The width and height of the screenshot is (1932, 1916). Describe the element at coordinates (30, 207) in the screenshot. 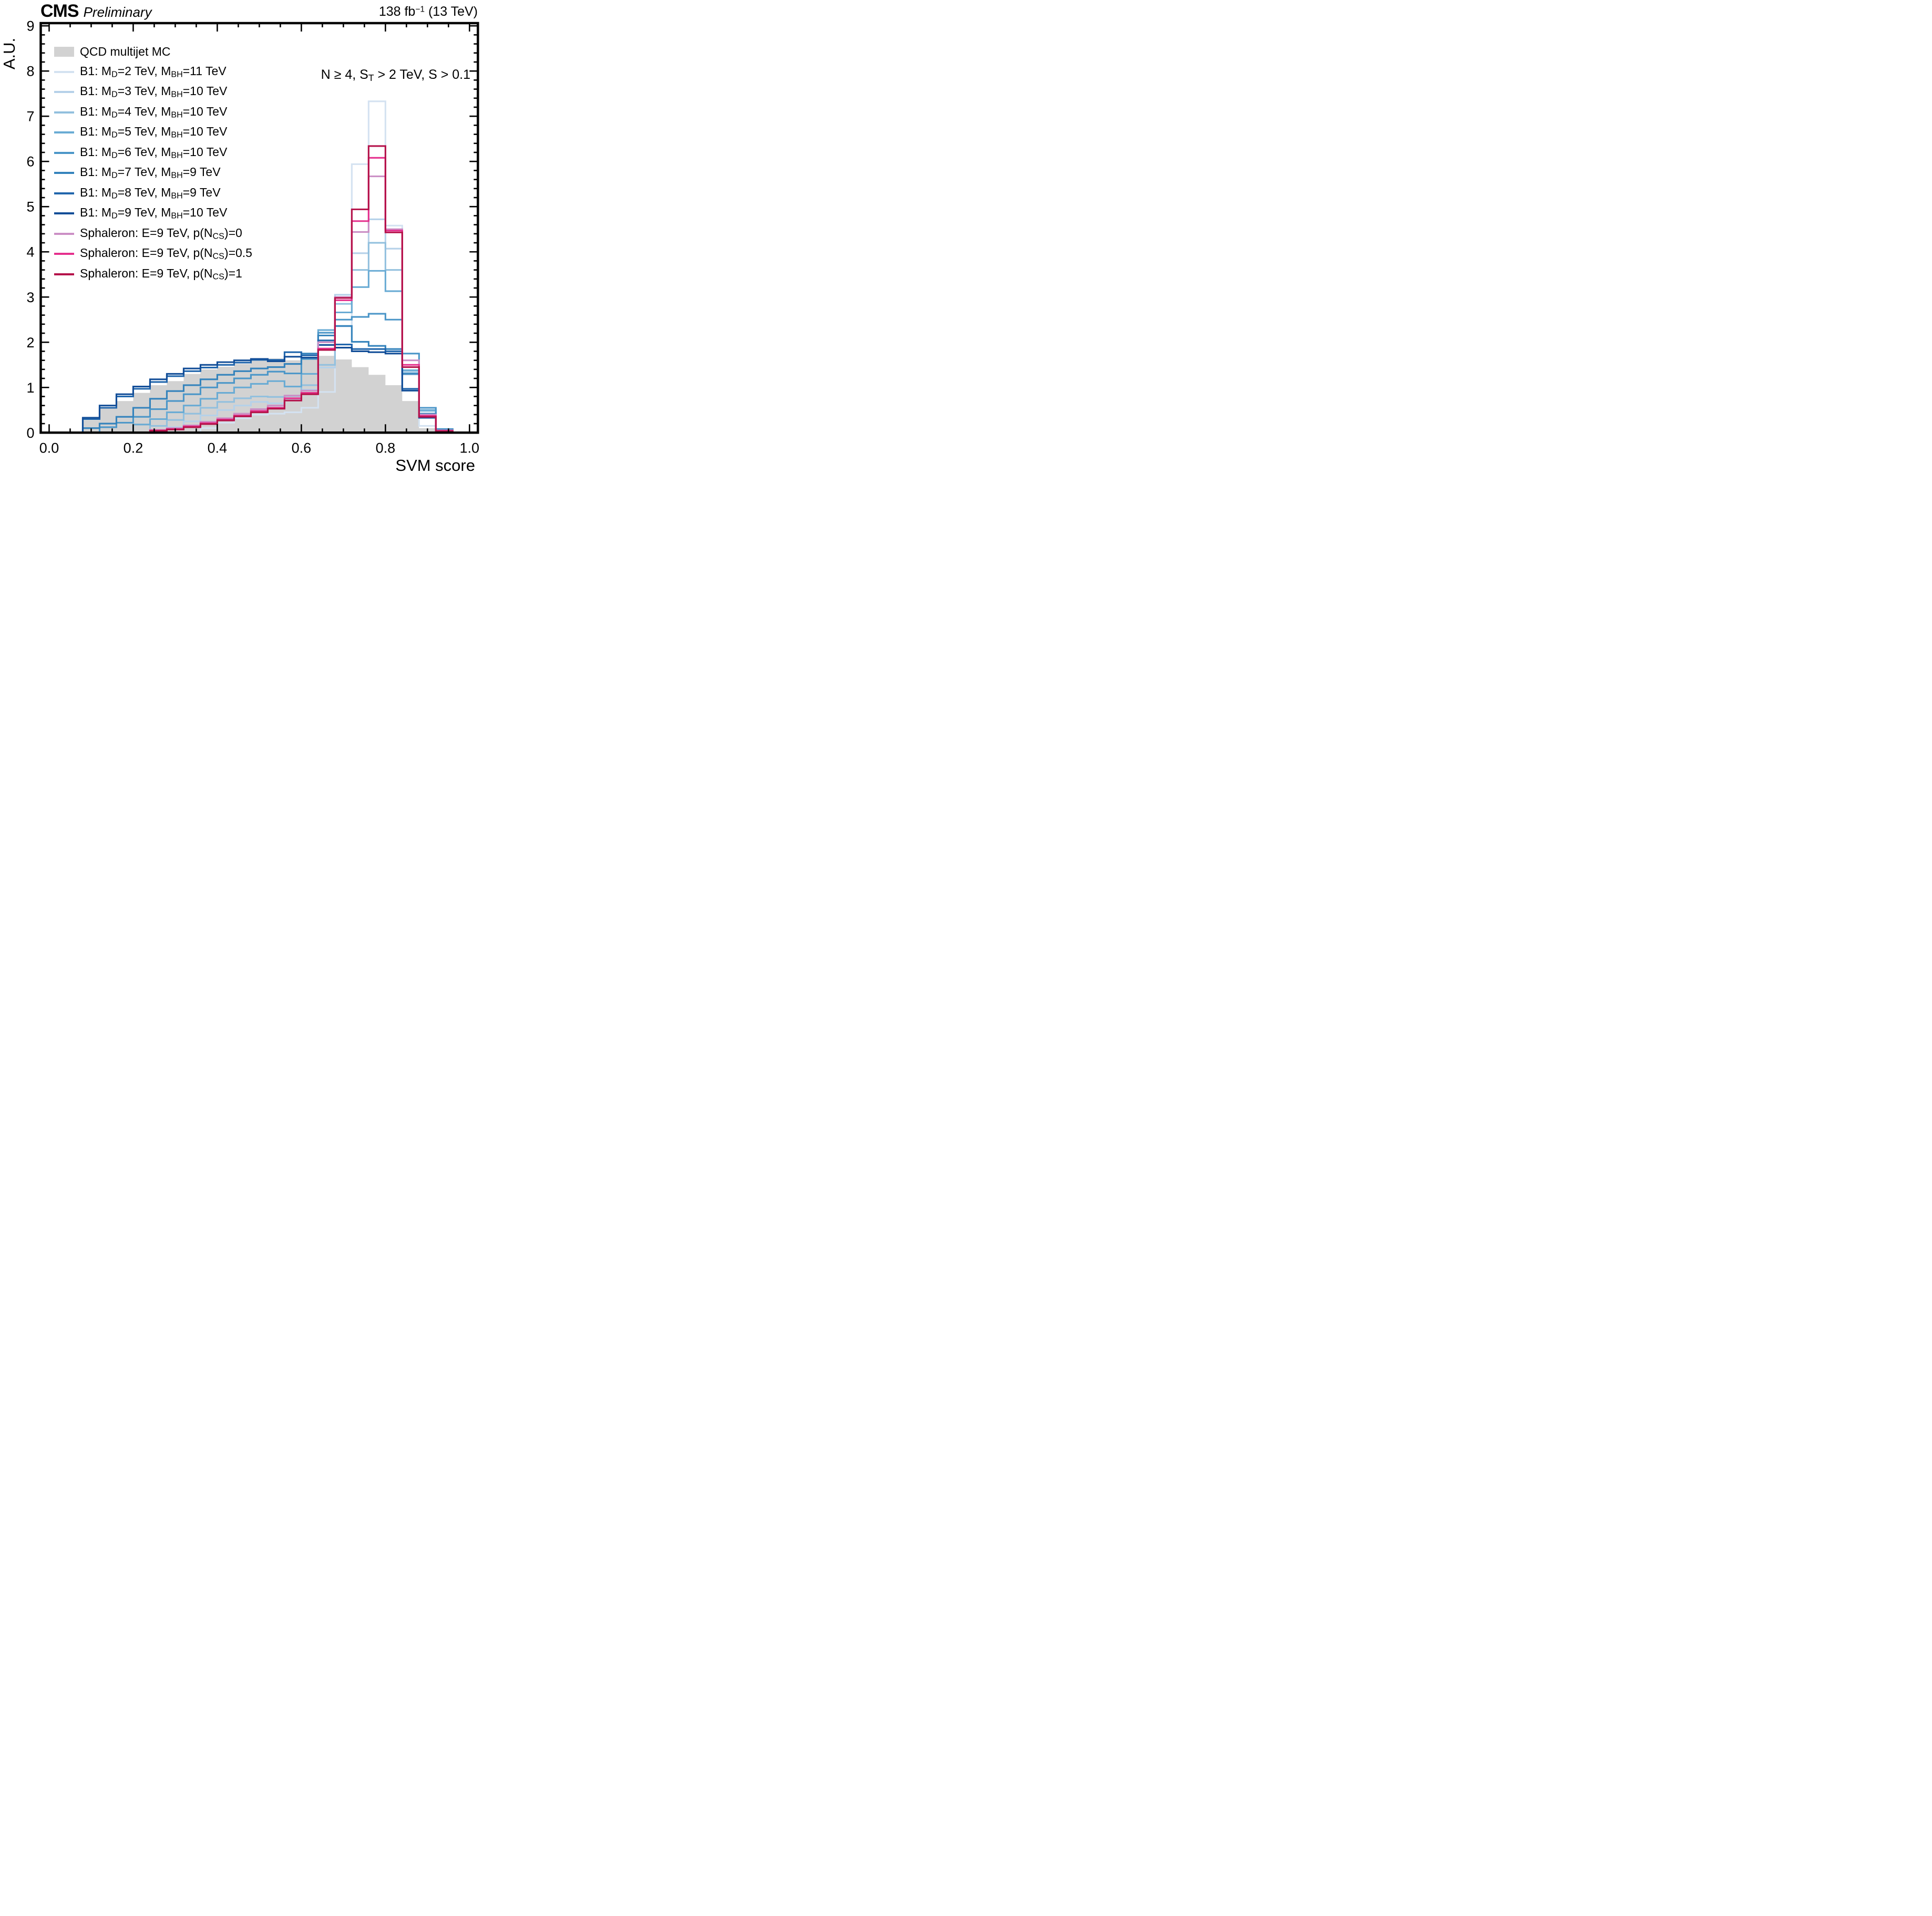

I see `y-tick-label: 5` at that location.